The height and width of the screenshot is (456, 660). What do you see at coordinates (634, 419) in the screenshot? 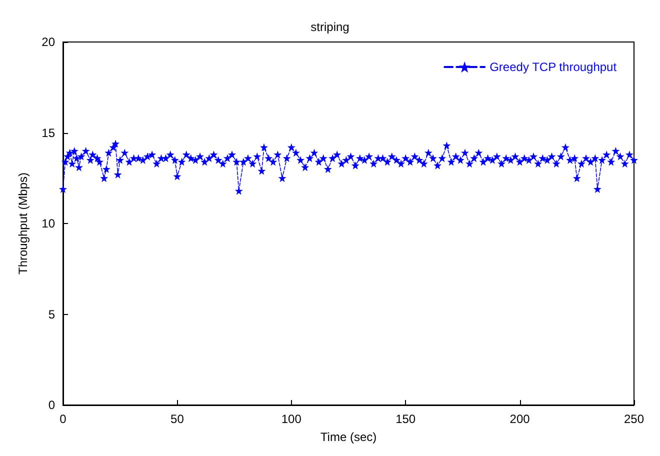
I see `x-tick-label: 250` at bounding box center [634, 419].